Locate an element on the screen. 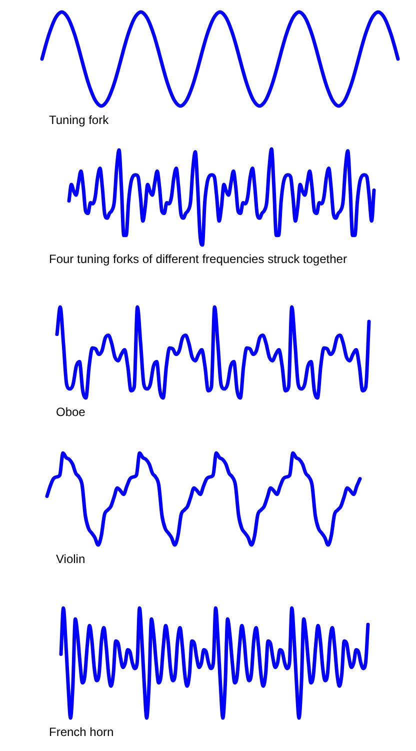  text: Four tuning forks of different frequencies struck together is located at coordinates (198, 259).